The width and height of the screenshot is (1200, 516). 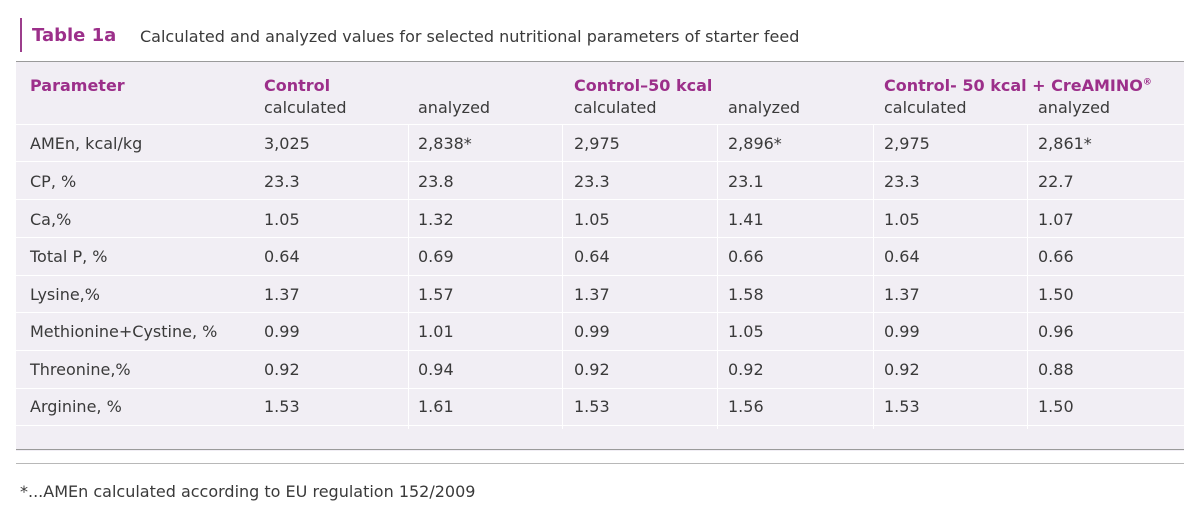 What do you see at coordinates (746, 219) in the screenshot?
I see `table-cell: 1.41` at bounding box center [746, 219].